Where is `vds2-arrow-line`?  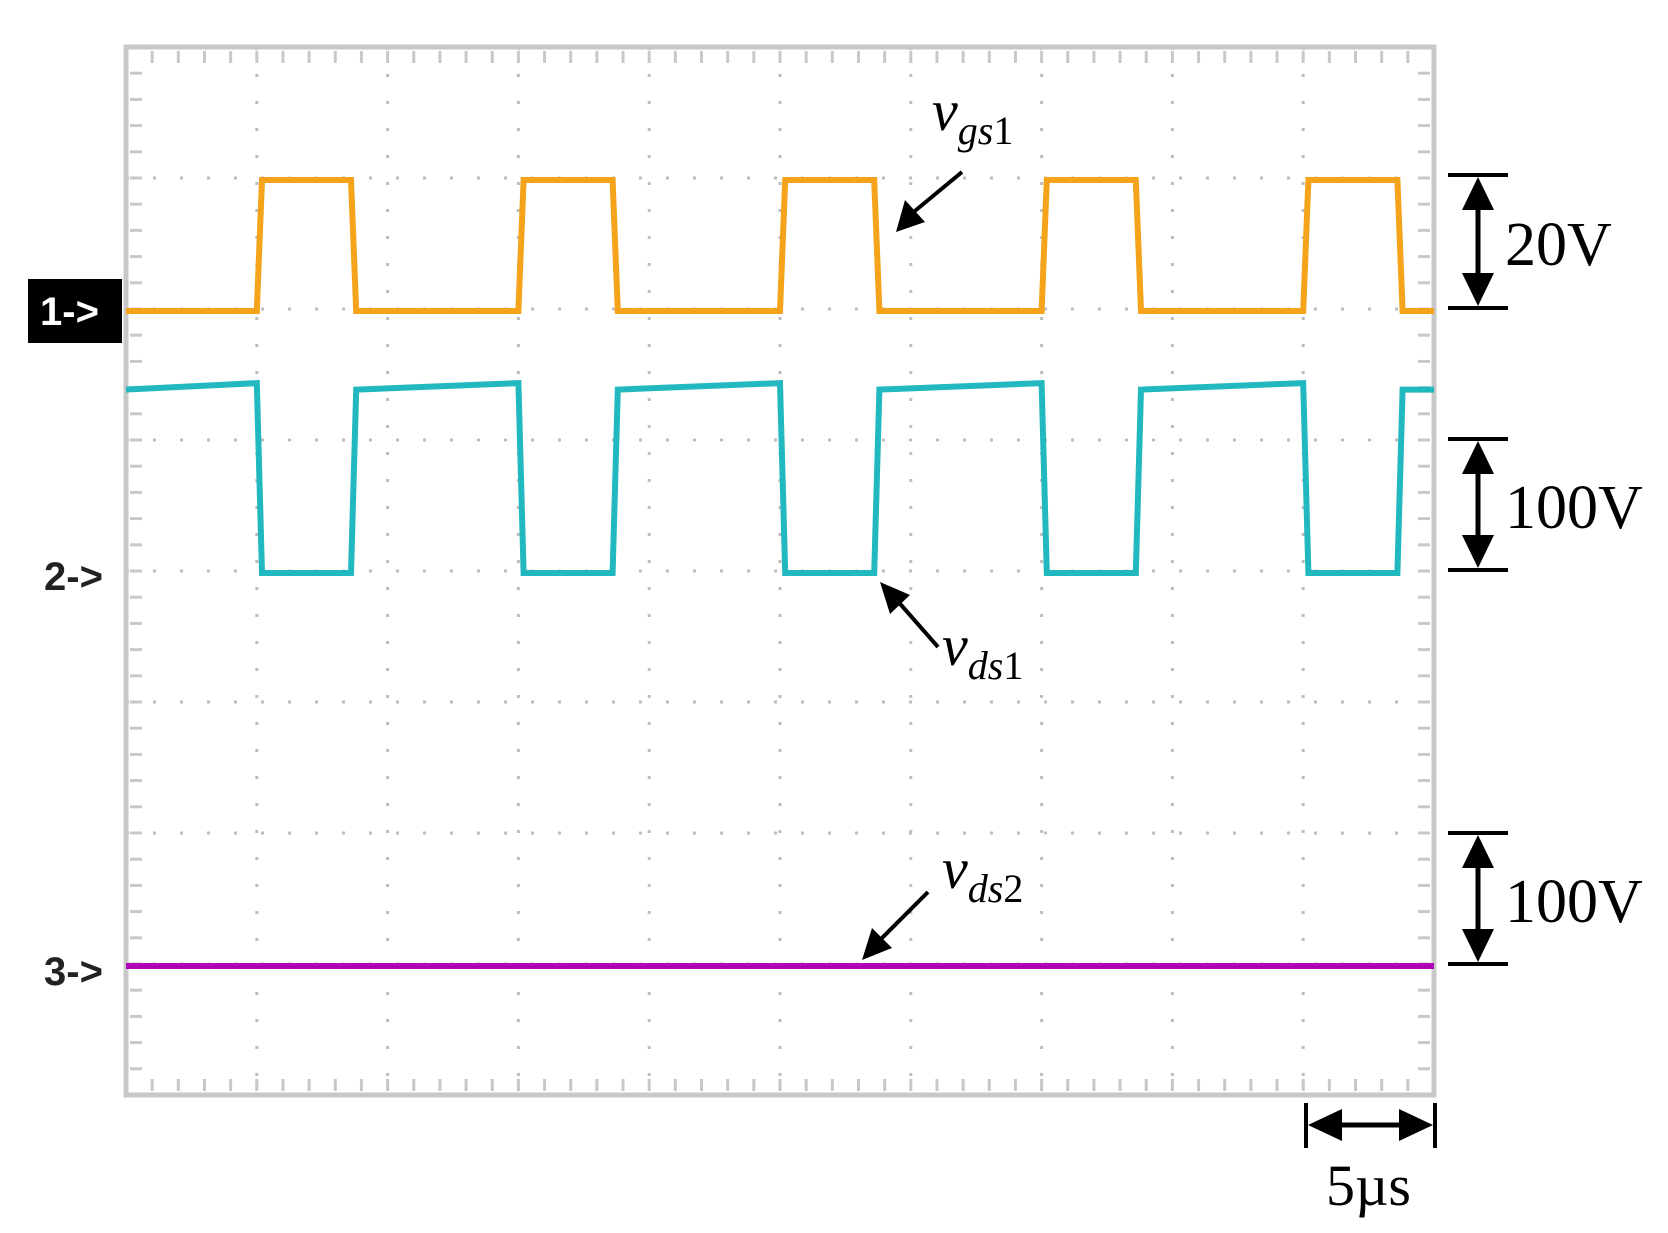 vds2-arrow-line is located at coordinates (903, 917).